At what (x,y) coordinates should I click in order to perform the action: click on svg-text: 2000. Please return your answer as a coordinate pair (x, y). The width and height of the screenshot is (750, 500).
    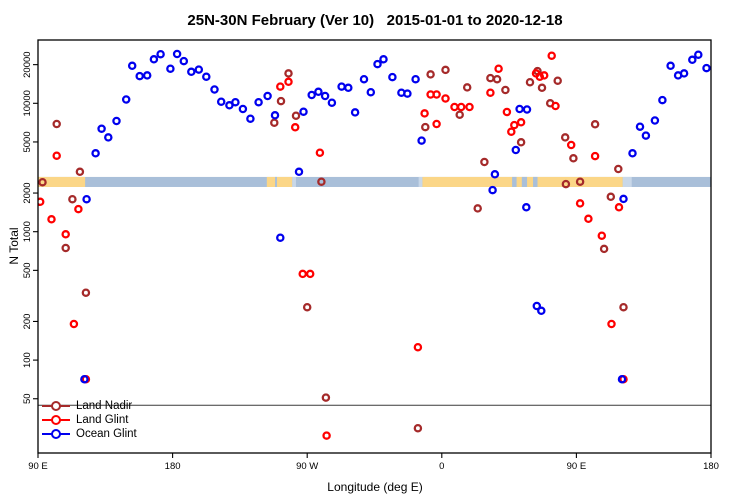
    Looking at the image, I should click on (27, 192).